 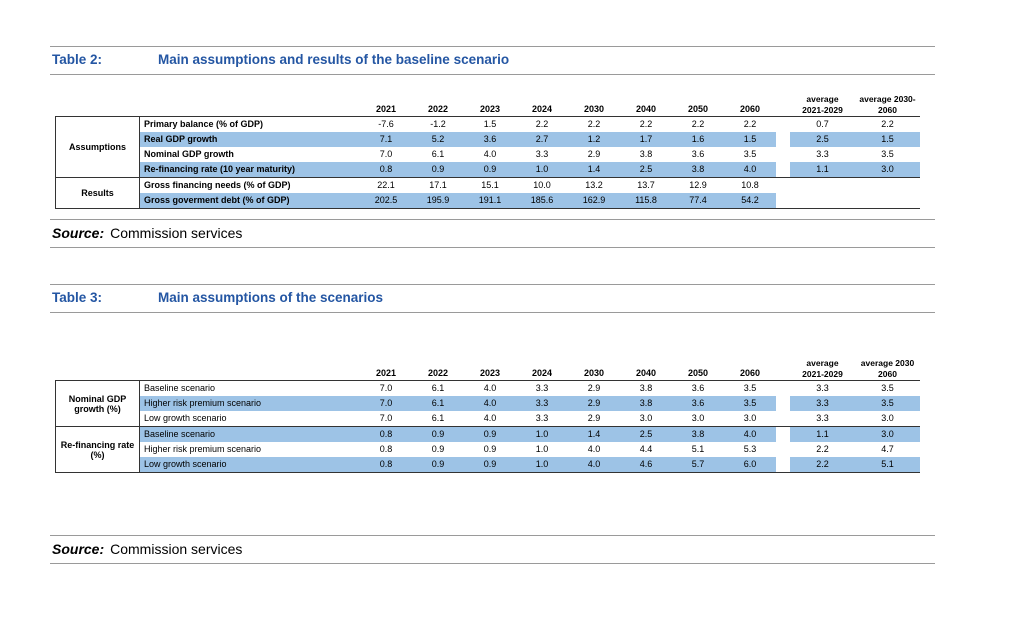 I want to click on average-header-line1: average 2030, so click(x=887, y=363).